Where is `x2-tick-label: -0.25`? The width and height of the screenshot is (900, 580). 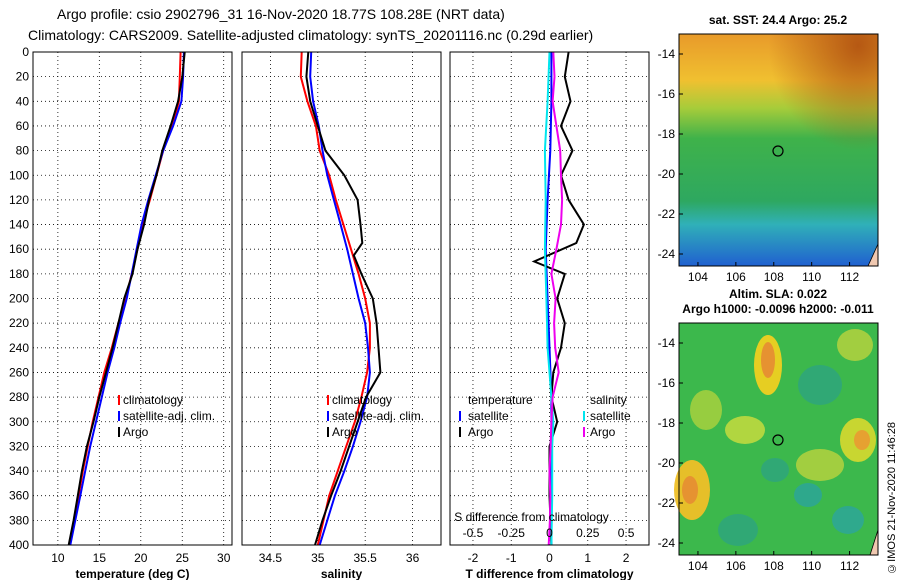 x2-tick-label: -0.25 is located at coordinates (512, 533).